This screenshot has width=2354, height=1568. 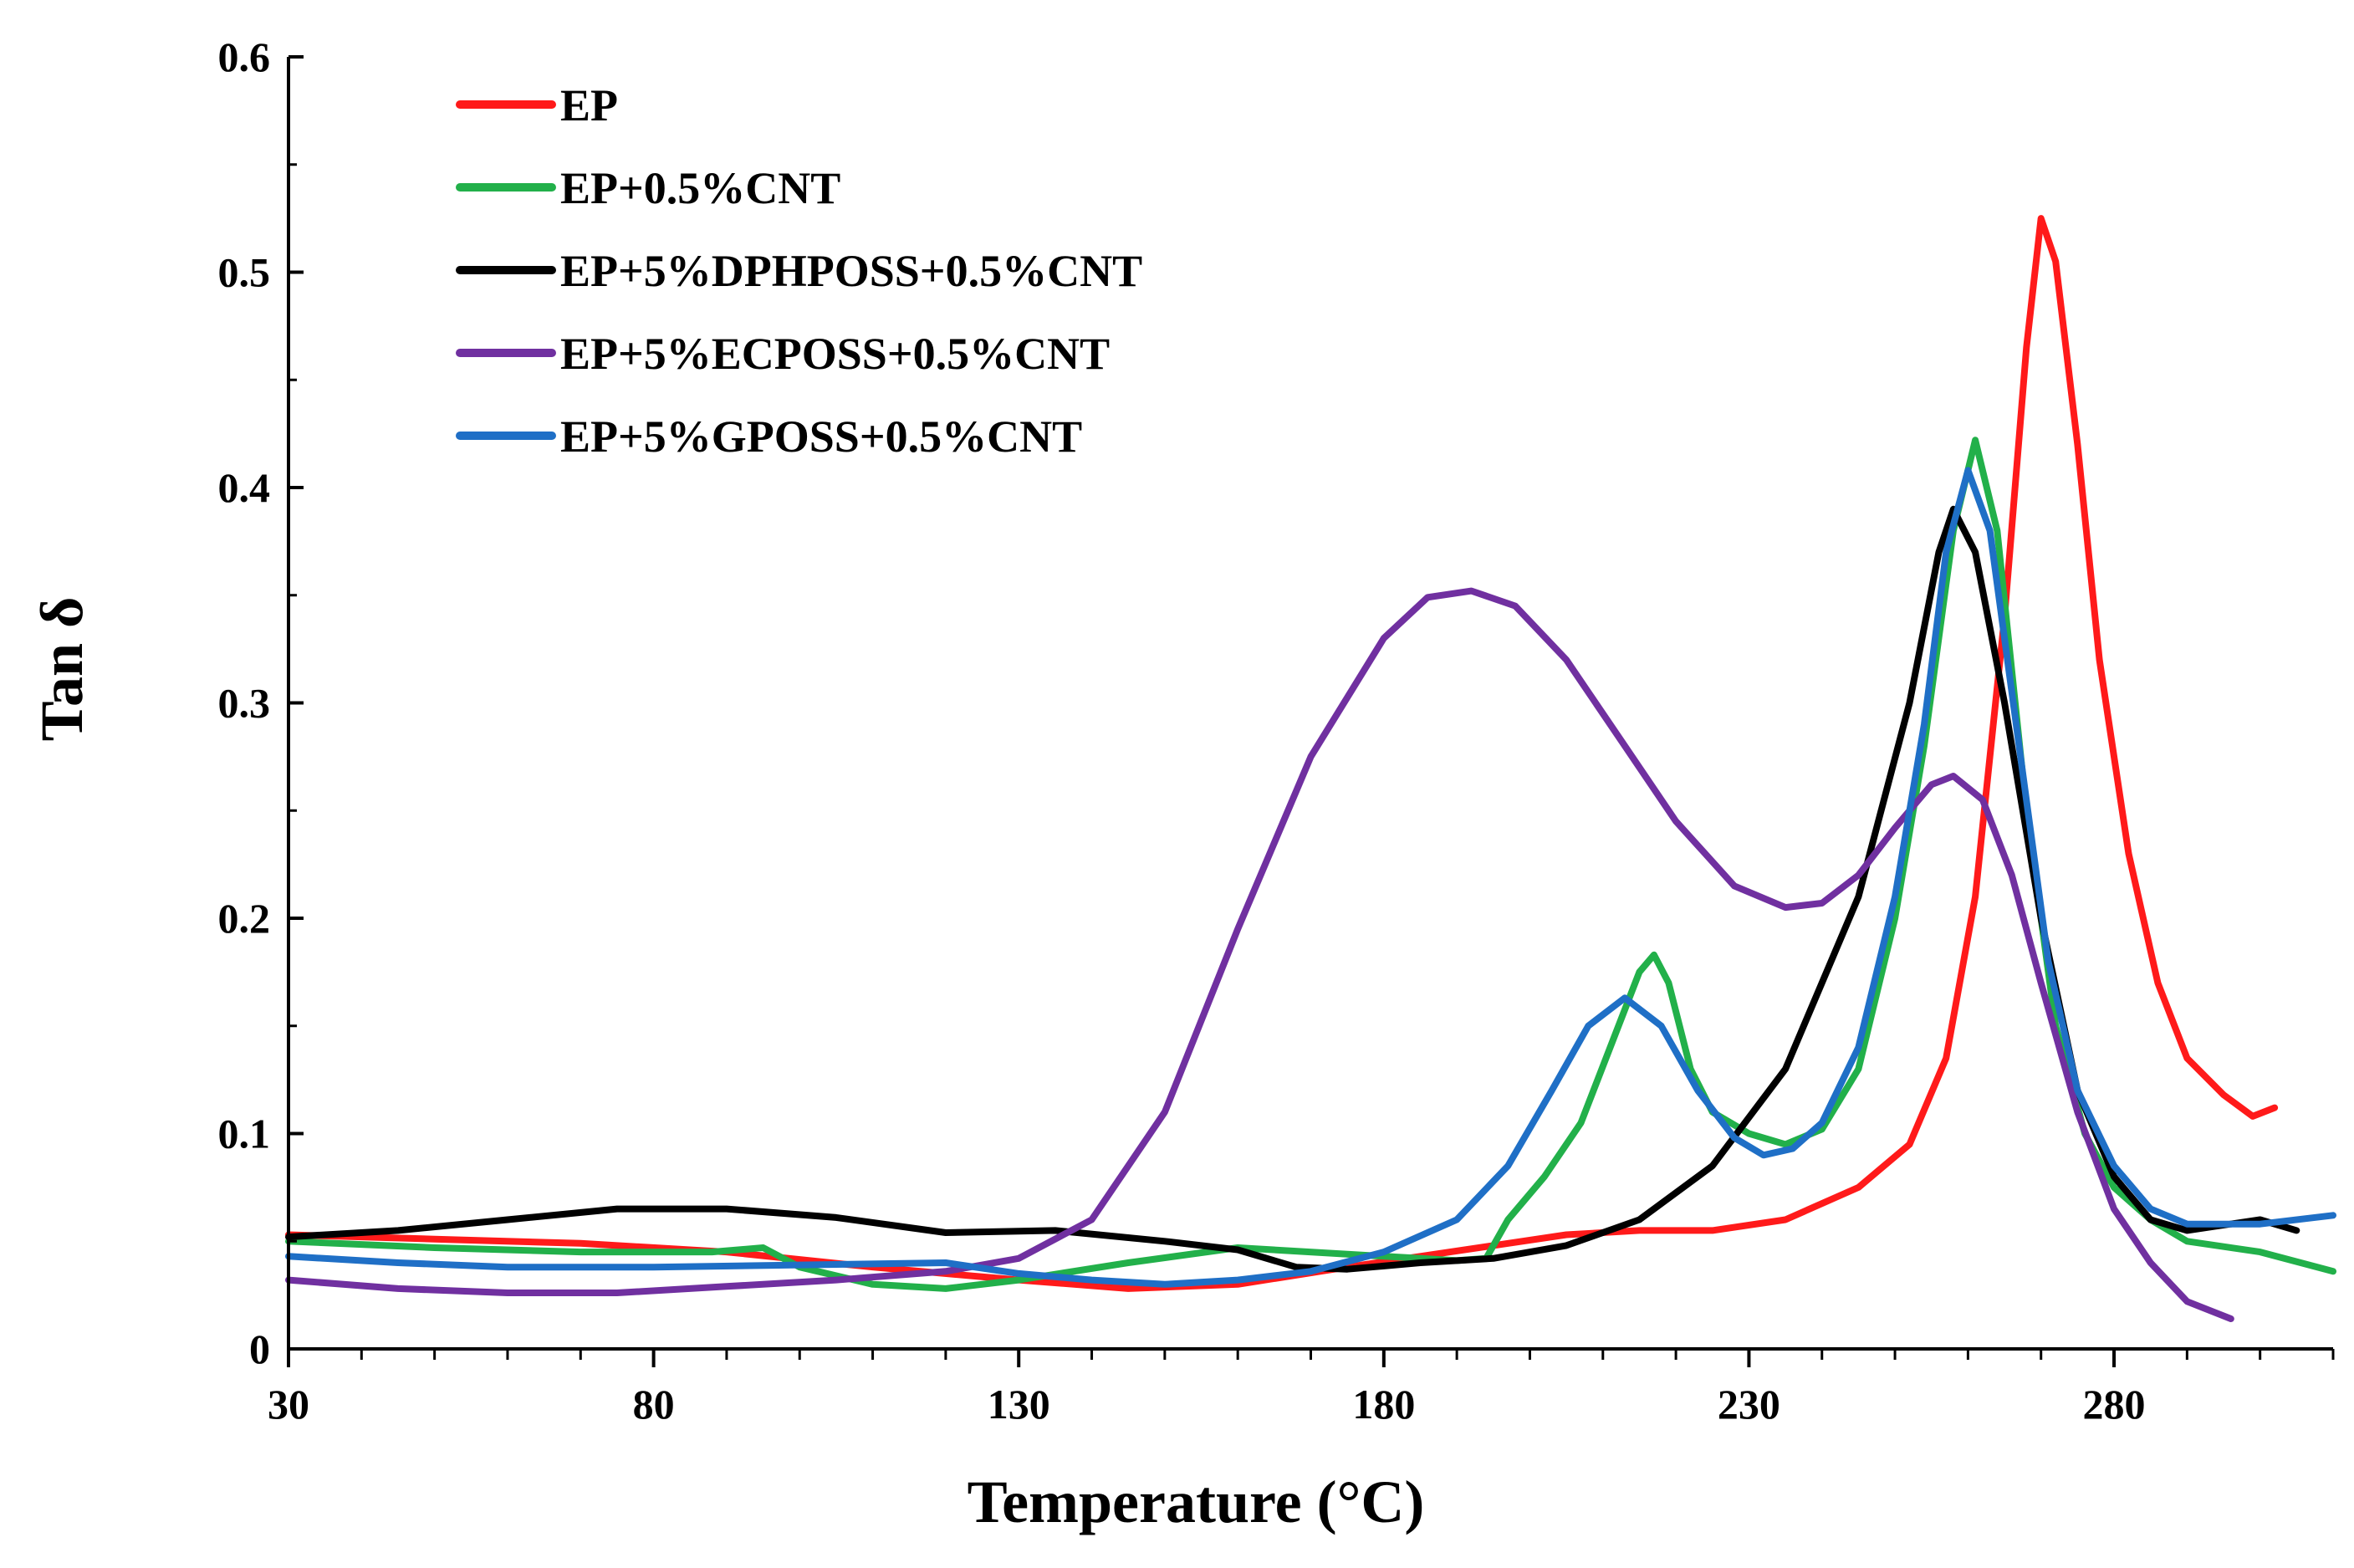 I want to click on x-tick-label: 80, so click(x=654, y=1404).